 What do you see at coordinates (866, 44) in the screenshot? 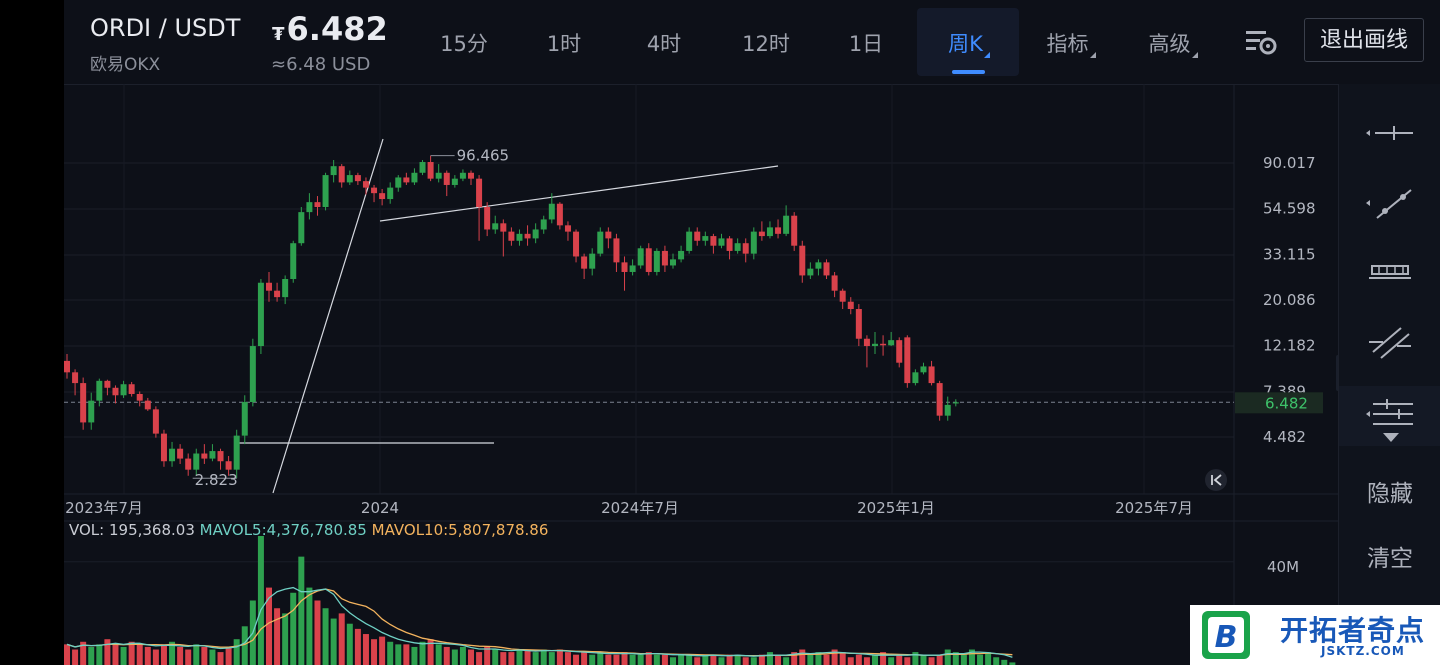
I see `tab-1d: 1日` at bounding box center [866, 44].